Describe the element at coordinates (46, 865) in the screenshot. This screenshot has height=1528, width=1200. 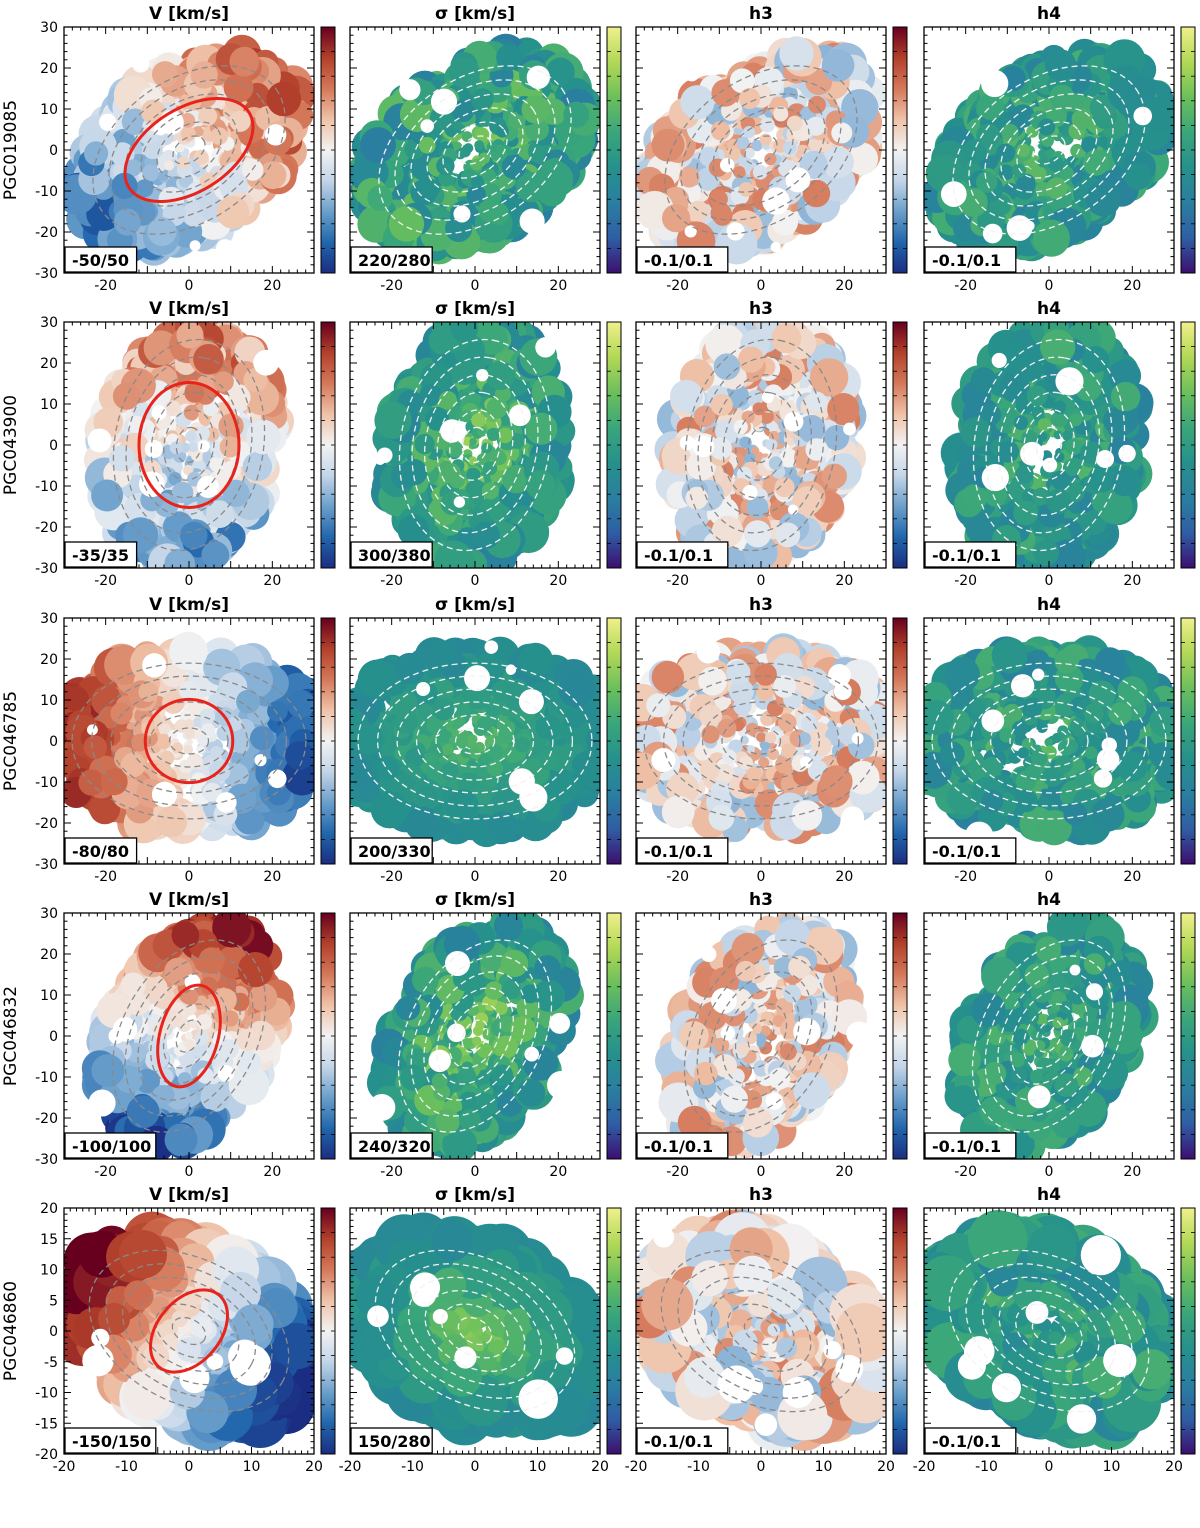
I see `y-tick-label: -30` at that location.